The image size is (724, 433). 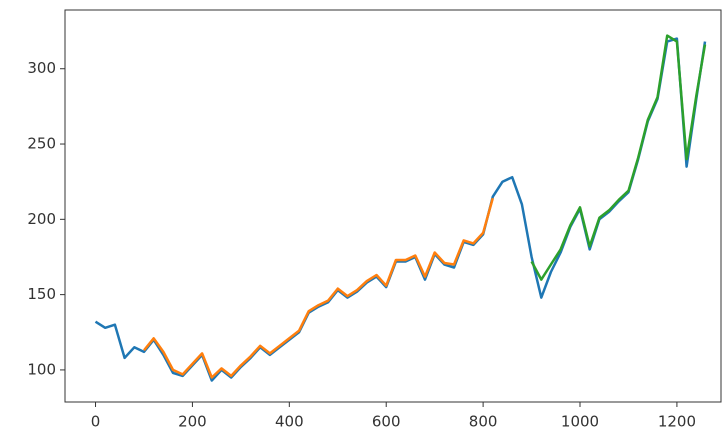 What do you see at coordinates (41, 68) in the screenshot?
I see `y-tick-label: 300` at bounding box center [41, 68].